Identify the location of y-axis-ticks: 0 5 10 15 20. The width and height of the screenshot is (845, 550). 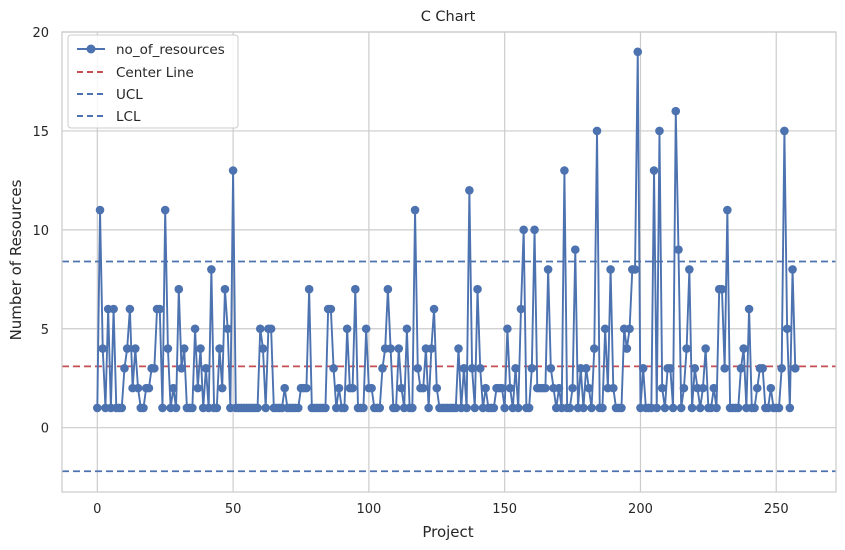
(40, 231).